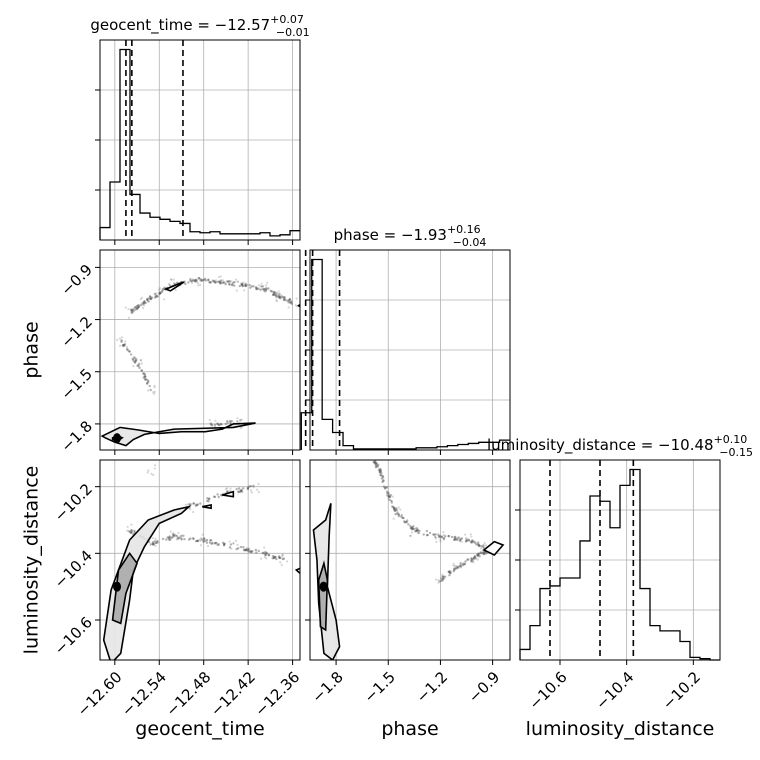 The height and width of the screenshot is (760, 760). What do you see at coordinates (124, 588) in the screenshot?
I see `contour-level` at bounding box center [124, 588].